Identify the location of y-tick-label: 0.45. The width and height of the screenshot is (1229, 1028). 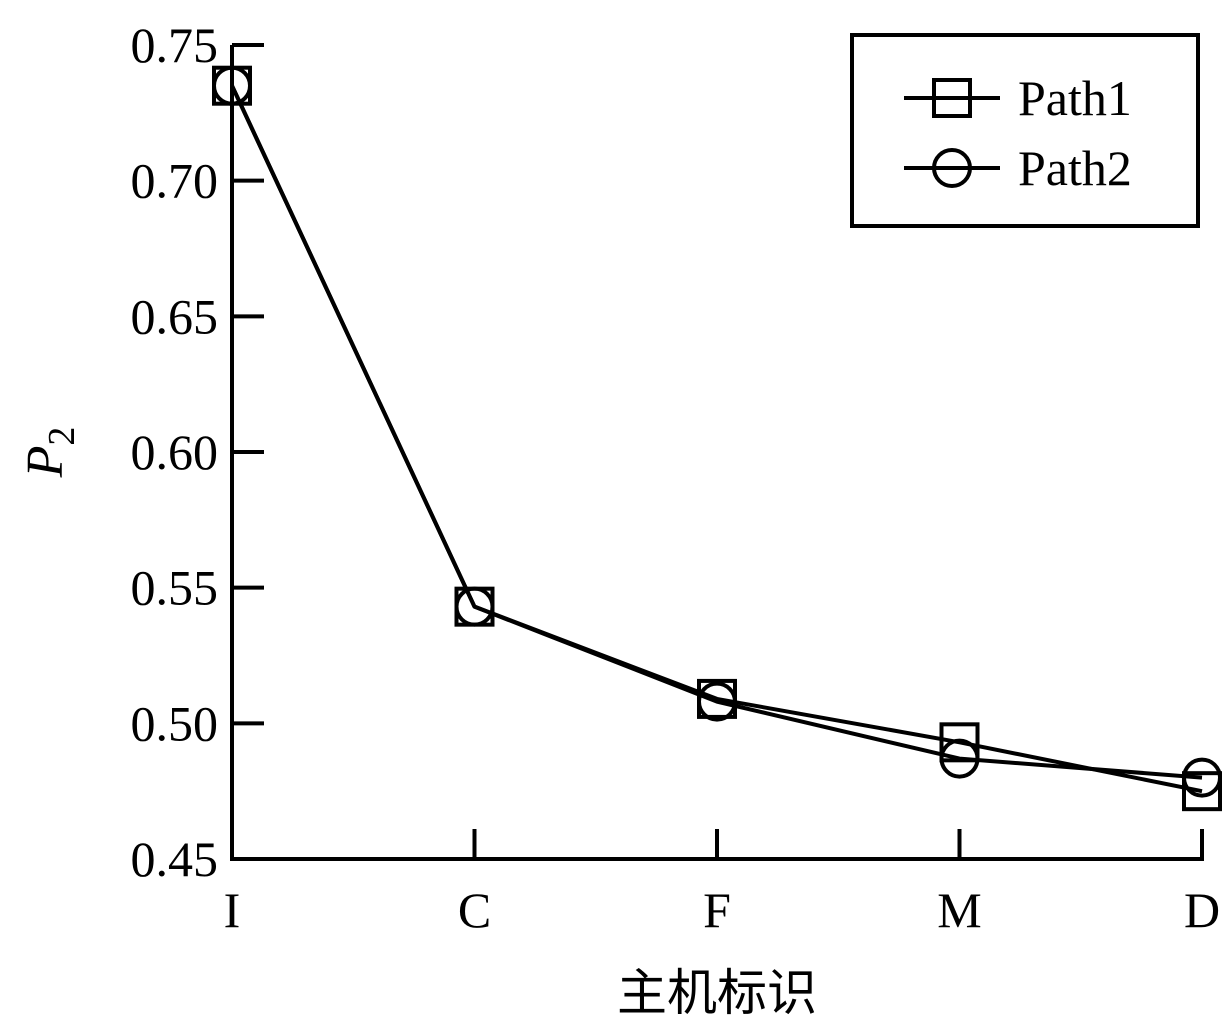
(175, 859).